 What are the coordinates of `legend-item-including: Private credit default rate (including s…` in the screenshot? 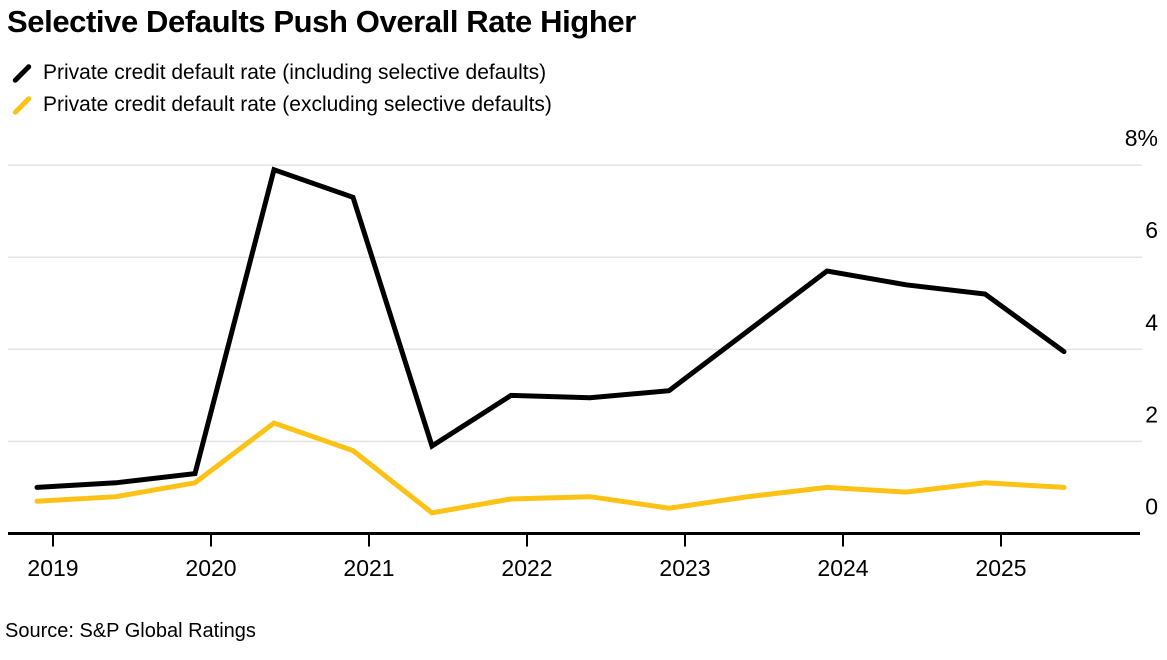 It's located at (280, 73).